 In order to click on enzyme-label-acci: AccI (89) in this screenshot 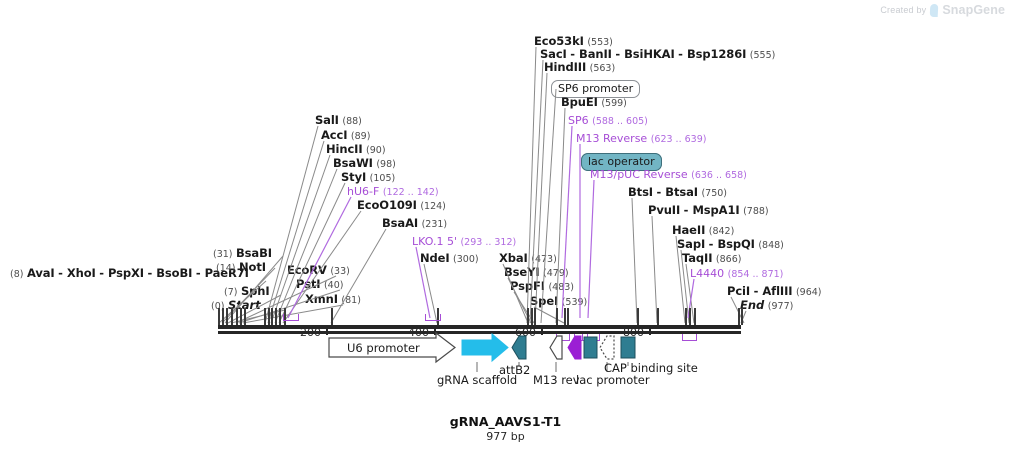, I will do `click(345, 135)`.